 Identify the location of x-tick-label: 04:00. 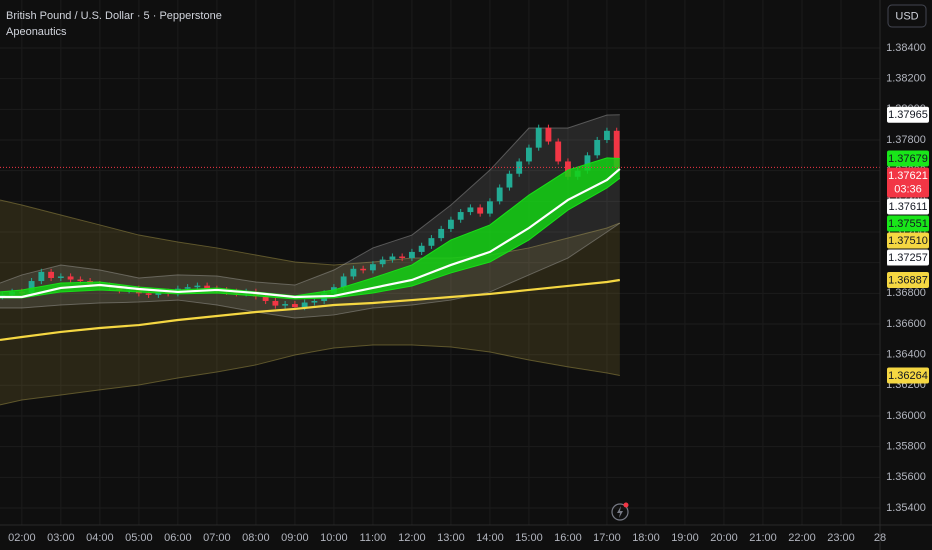
(100, 538).